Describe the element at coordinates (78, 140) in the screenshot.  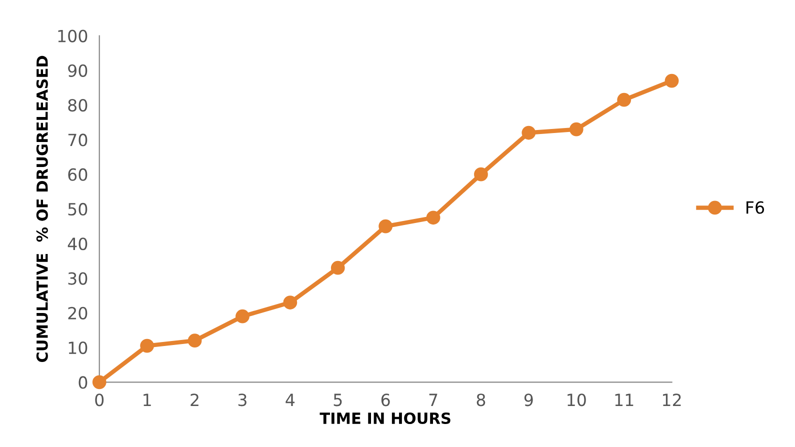
I see `y-tick-label: 70` at that location.